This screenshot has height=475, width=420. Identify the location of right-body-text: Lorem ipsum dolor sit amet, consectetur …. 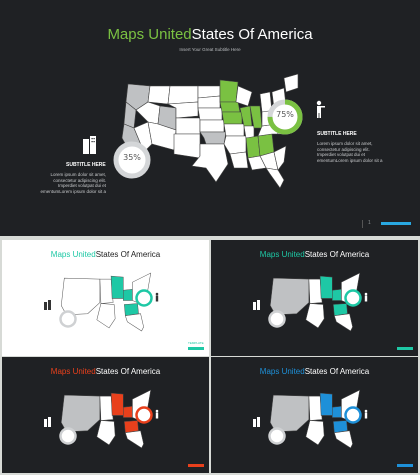
(350, 152).